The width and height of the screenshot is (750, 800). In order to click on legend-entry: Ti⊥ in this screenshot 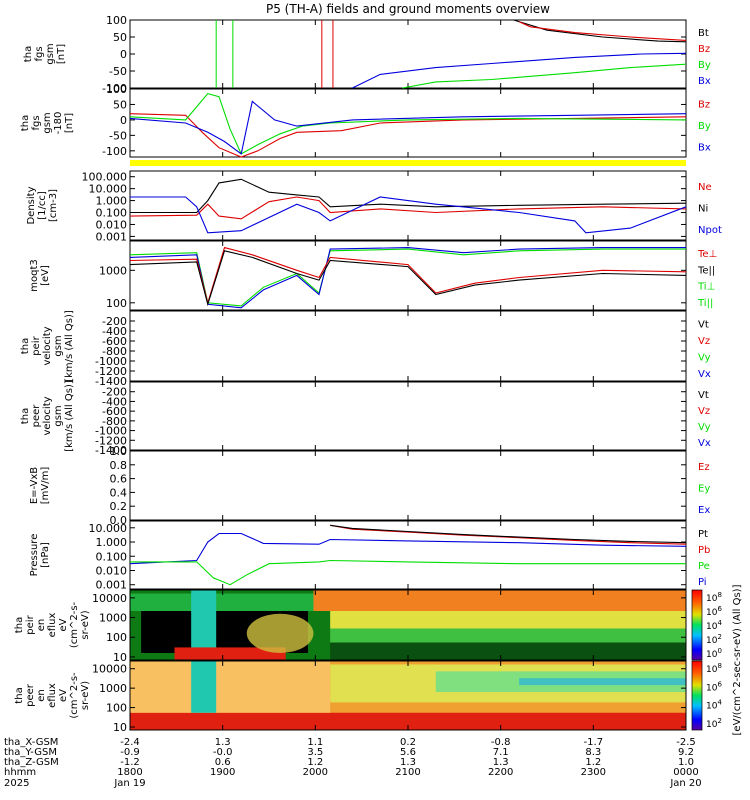, I will do `click(706, 287)`.